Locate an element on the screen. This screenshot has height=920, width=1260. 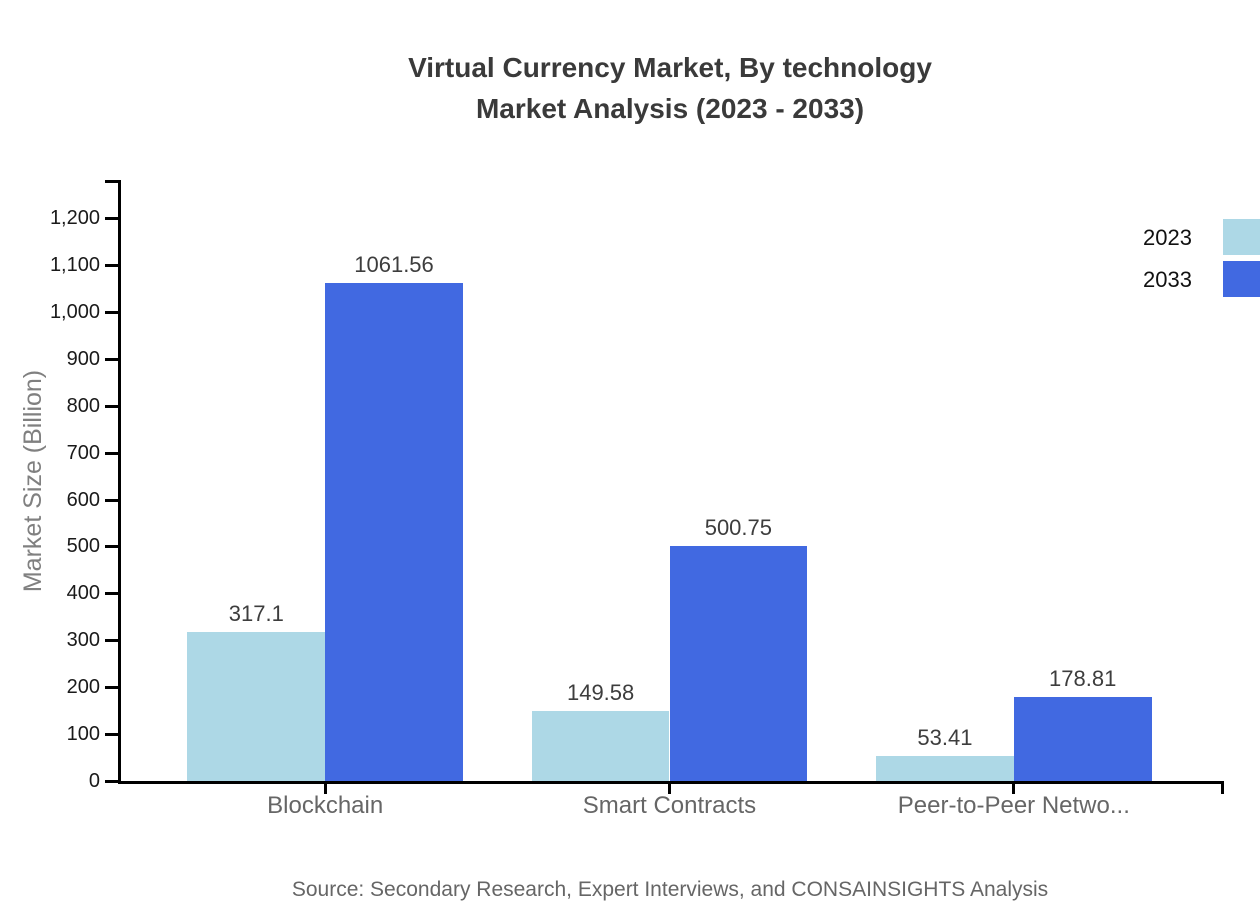
bar-value-label: 500.75 is located at coordinates (738, 528).